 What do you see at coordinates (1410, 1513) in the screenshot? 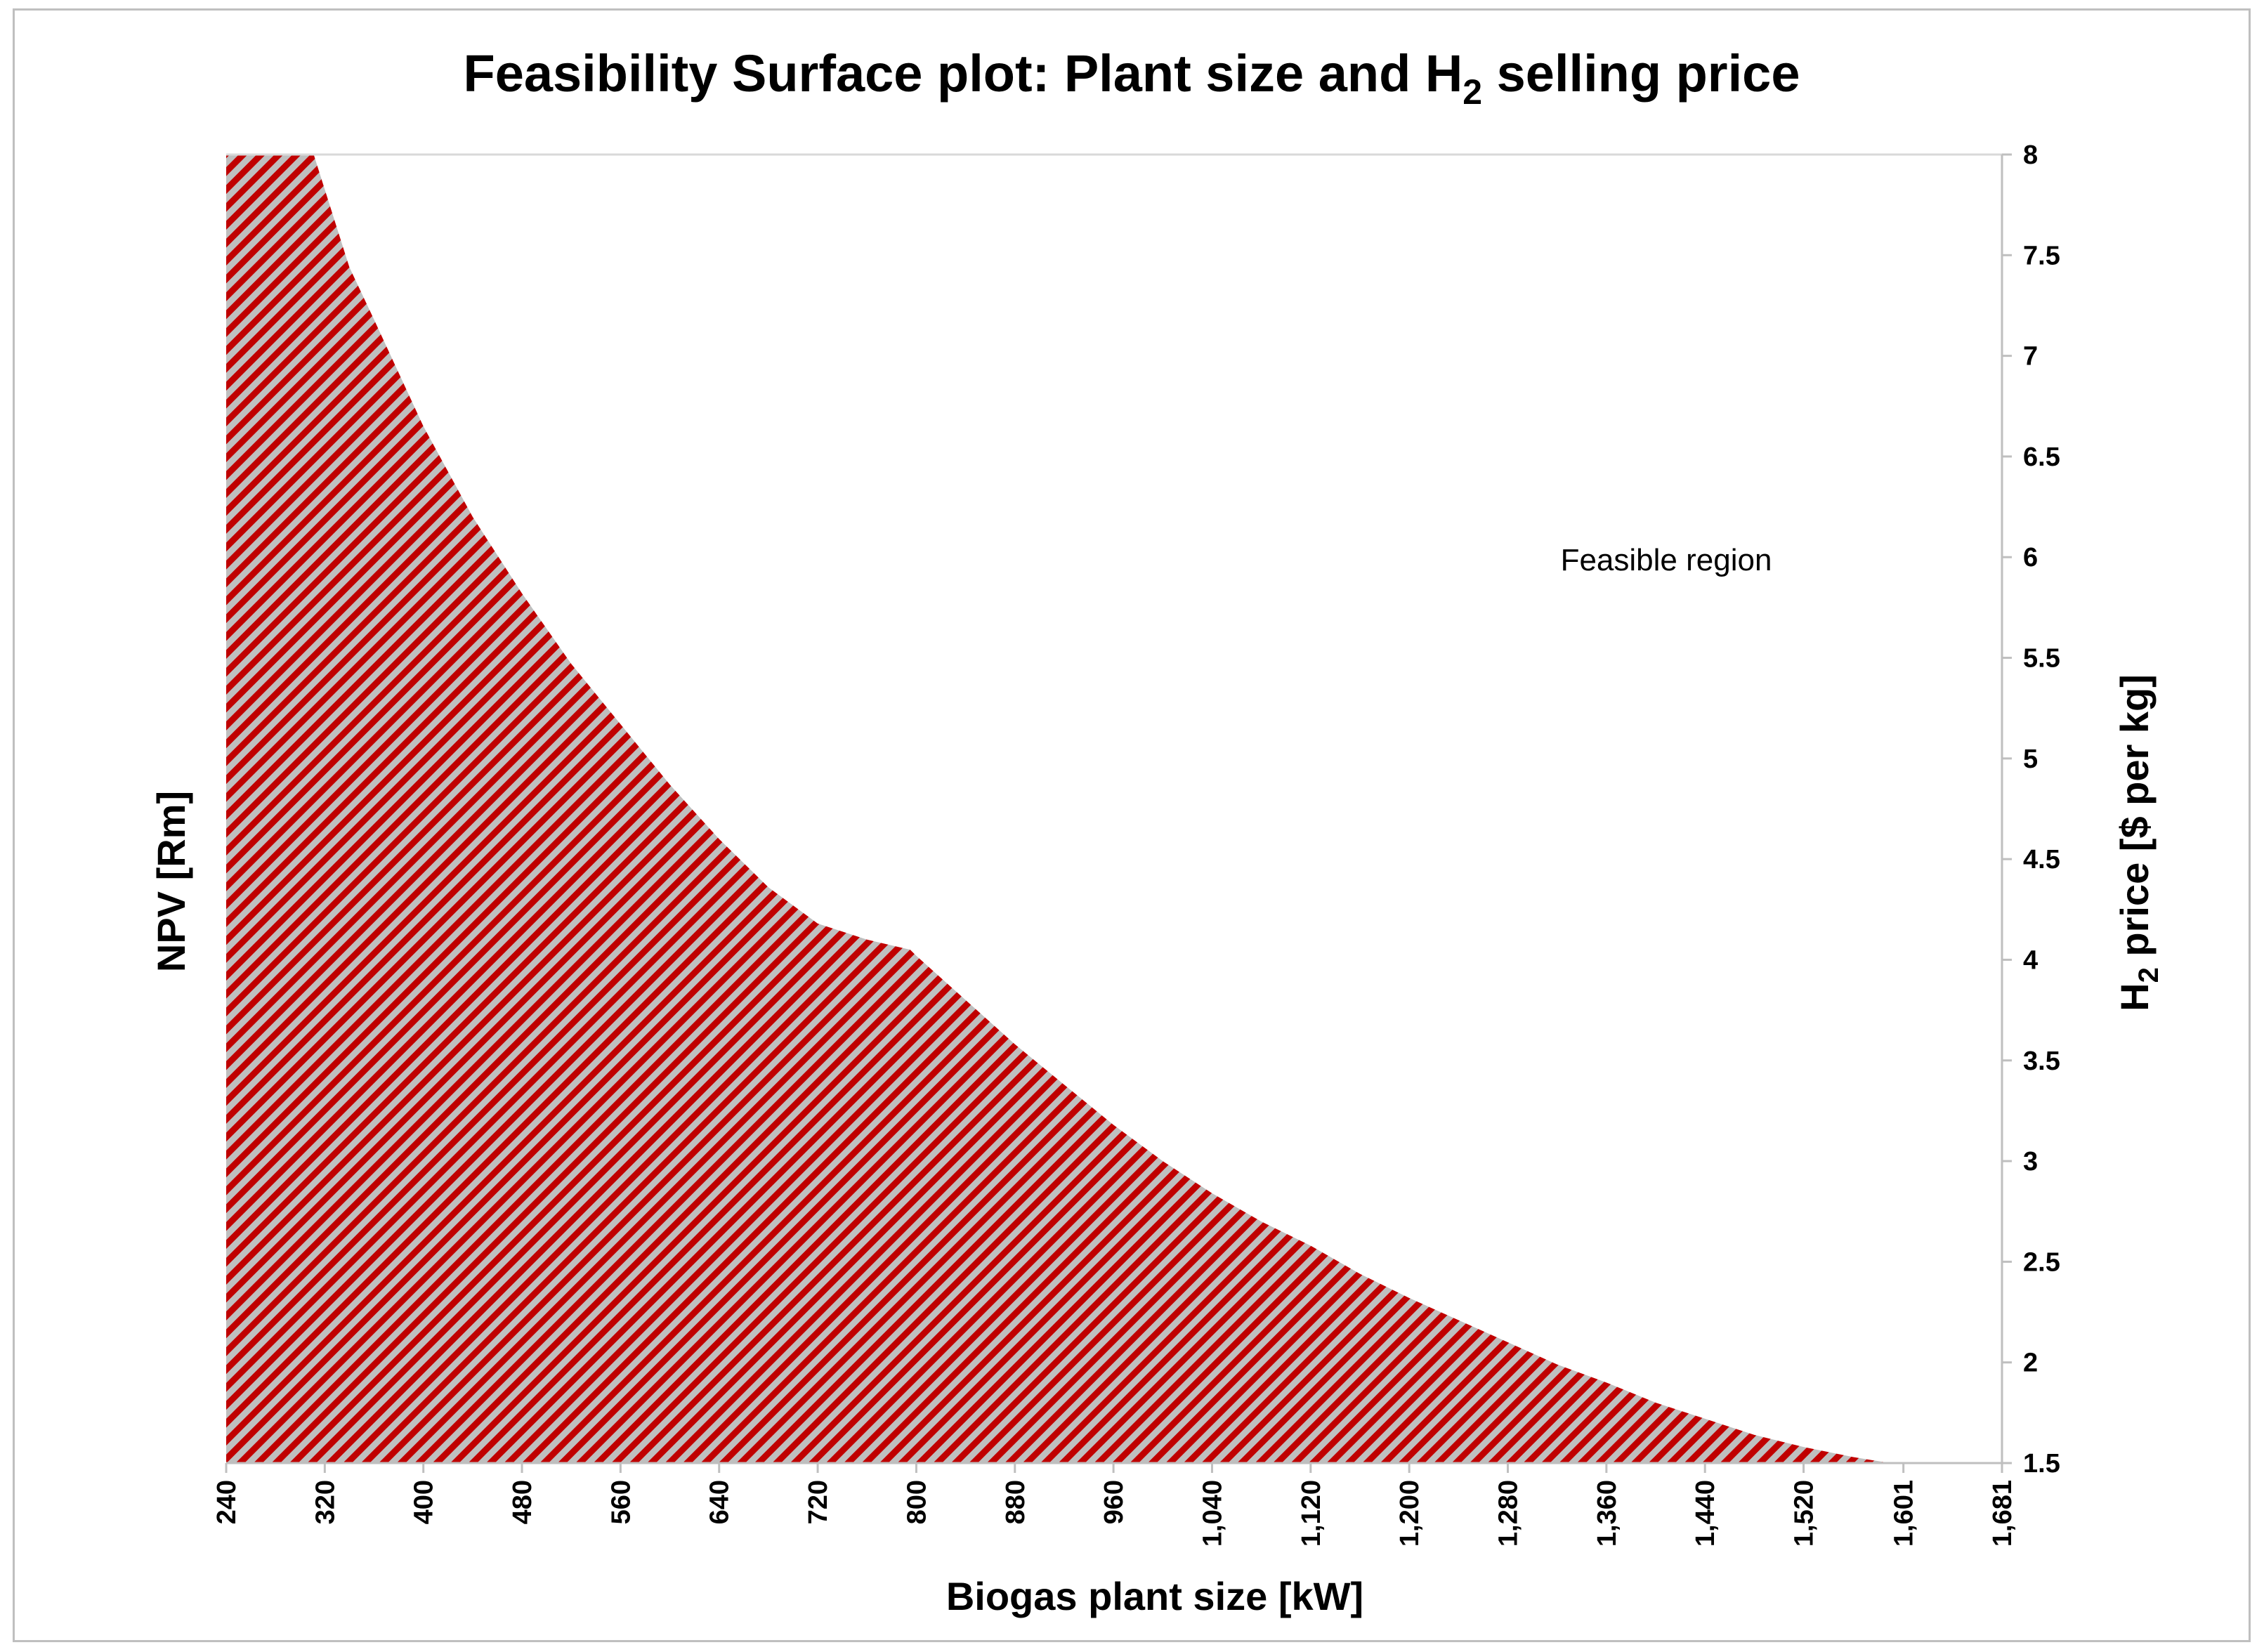
I see `x-tick-label: 1,200` at bounding box center [1410, 1513].